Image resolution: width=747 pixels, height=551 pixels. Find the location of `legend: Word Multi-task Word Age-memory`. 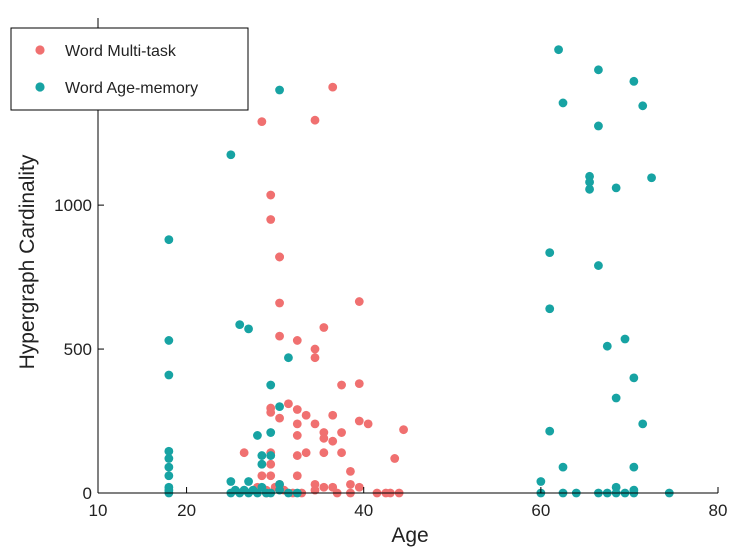

legend: Word Multi-task Word Age-memory is located at coordinates (129, 69).